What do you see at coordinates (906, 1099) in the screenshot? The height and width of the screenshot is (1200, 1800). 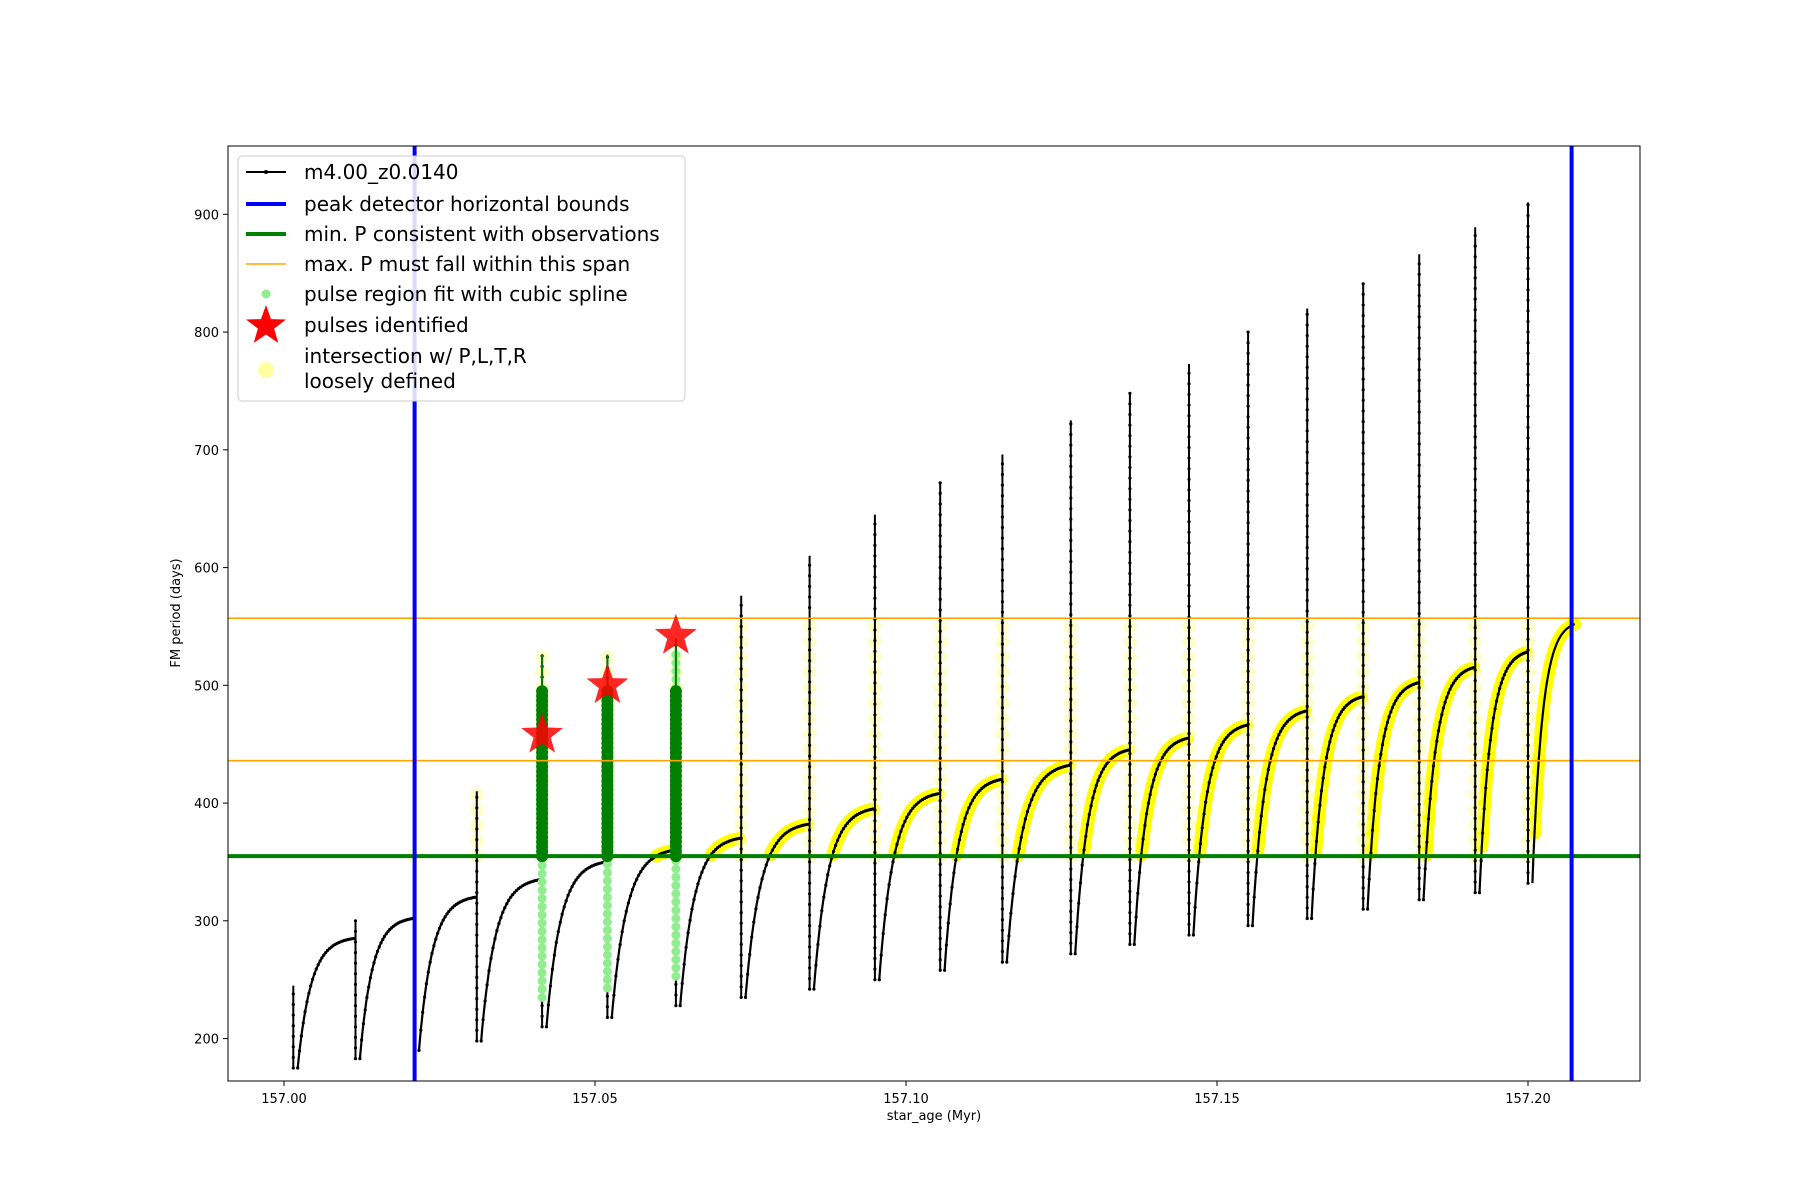 I see `x-tick-label: 157.10` at bounding box center [906, 1099].